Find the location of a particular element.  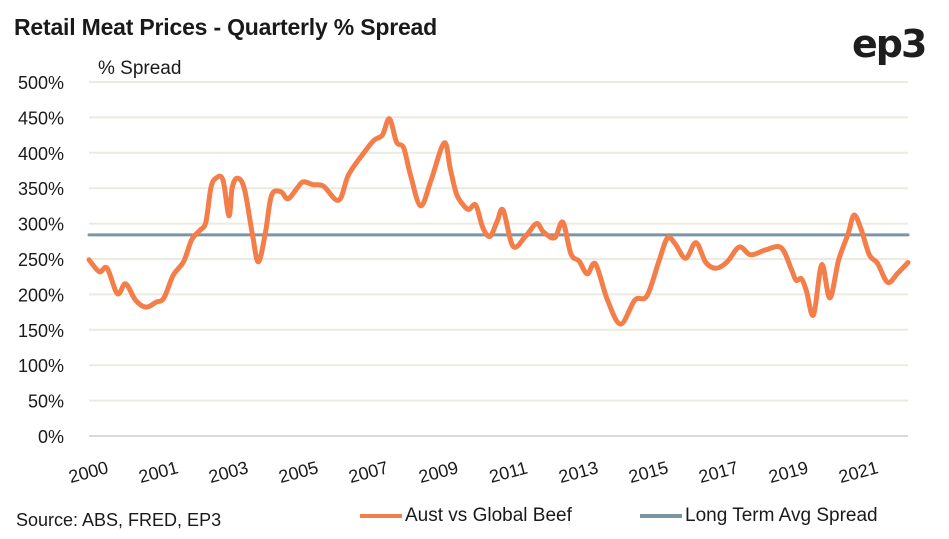

y-axis-label: % Spread is located at coordinates (140, 68).